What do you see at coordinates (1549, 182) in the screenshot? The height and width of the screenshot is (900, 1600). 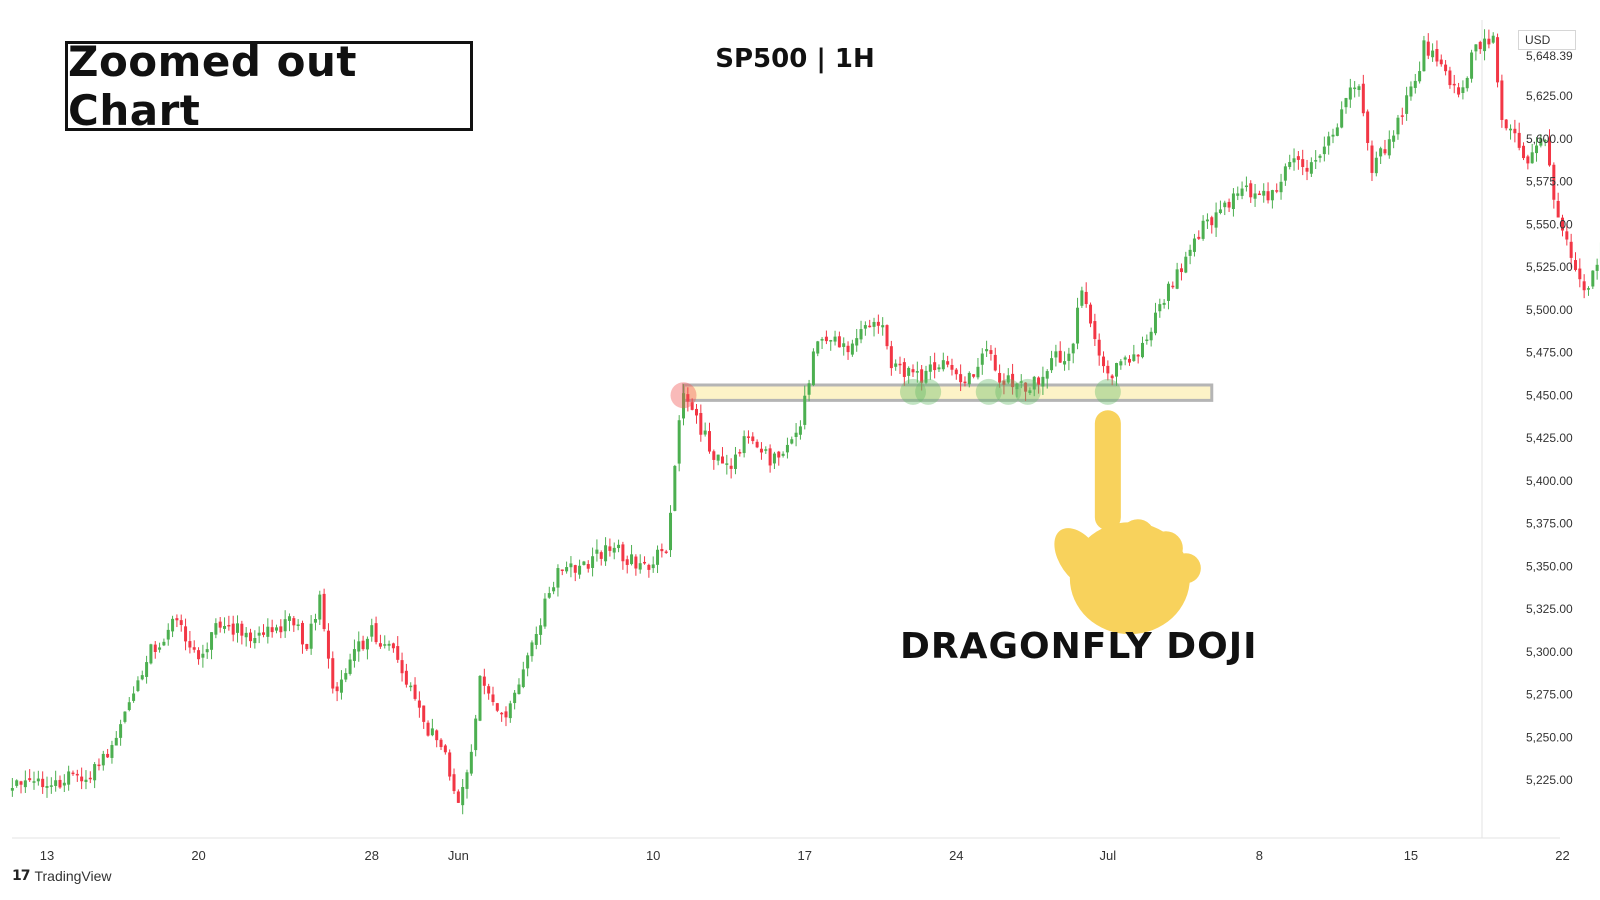 I see `y-tick-label: 5,575.00` at bounding box center [1549, 182].